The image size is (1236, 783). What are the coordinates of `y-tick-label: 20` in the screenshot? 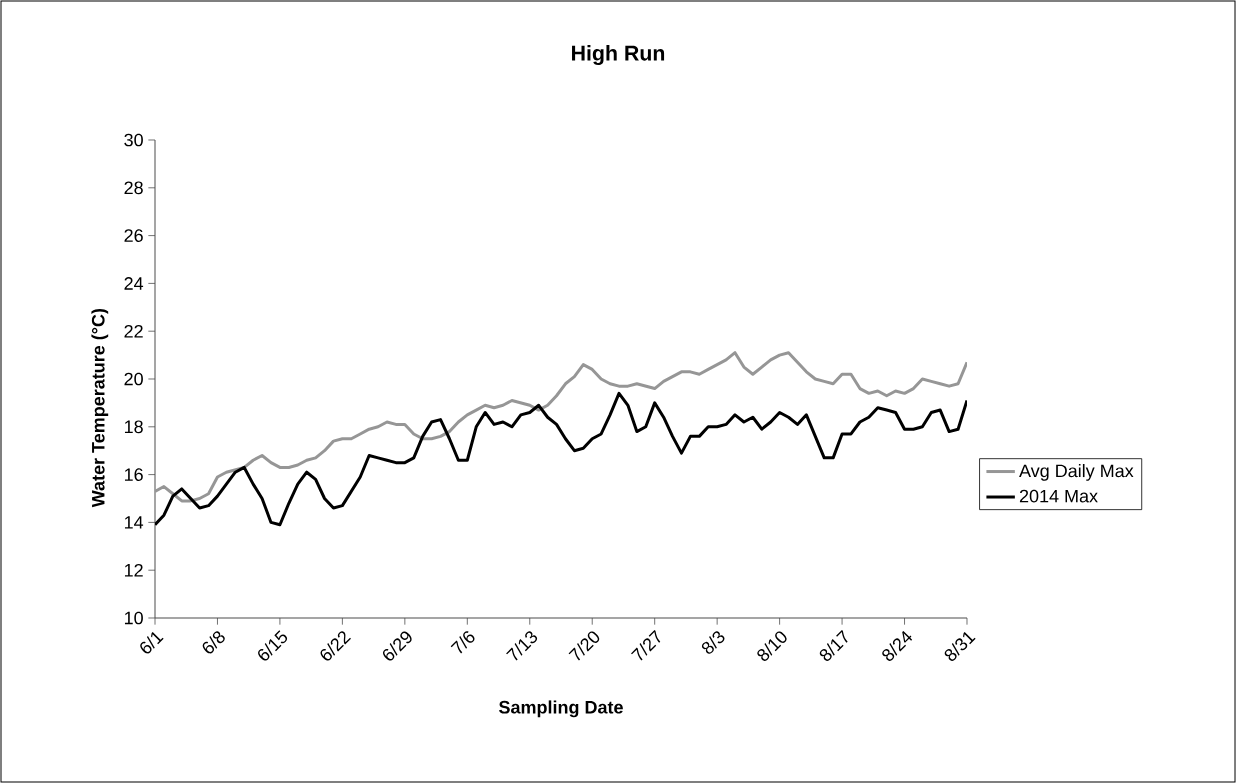 It's located at (133, 379).